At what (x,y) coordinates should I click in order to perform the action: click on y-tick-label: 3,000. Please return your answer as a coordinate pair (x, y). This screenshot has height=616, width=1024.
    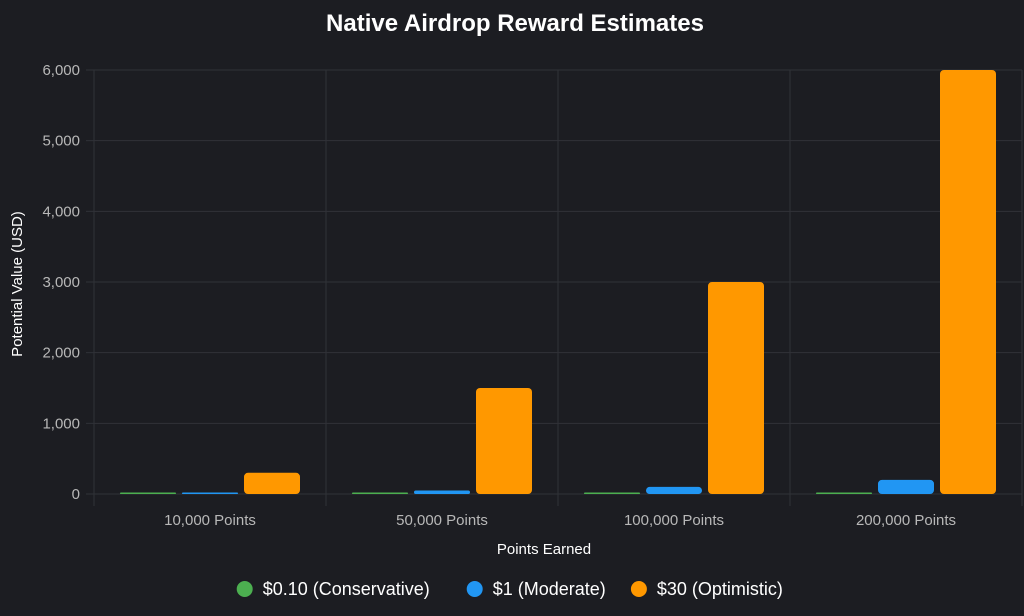
    Looking at the image, I should click on (61, 282).